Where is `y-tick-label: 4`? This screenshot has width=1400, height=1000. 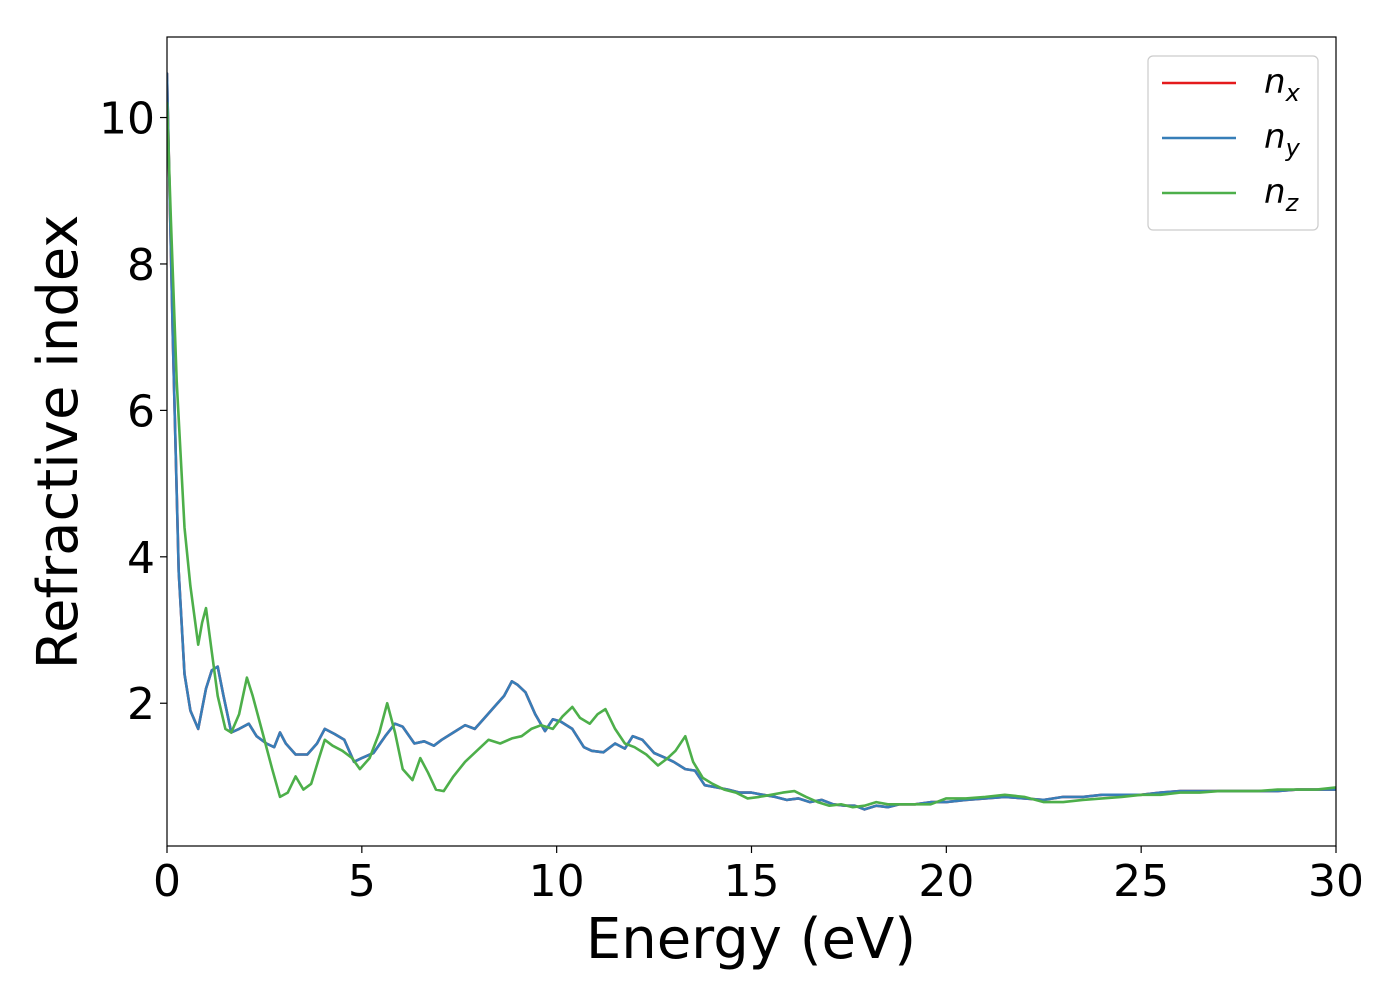 y-tick-label: 4 is located at coordinates (141, 558).